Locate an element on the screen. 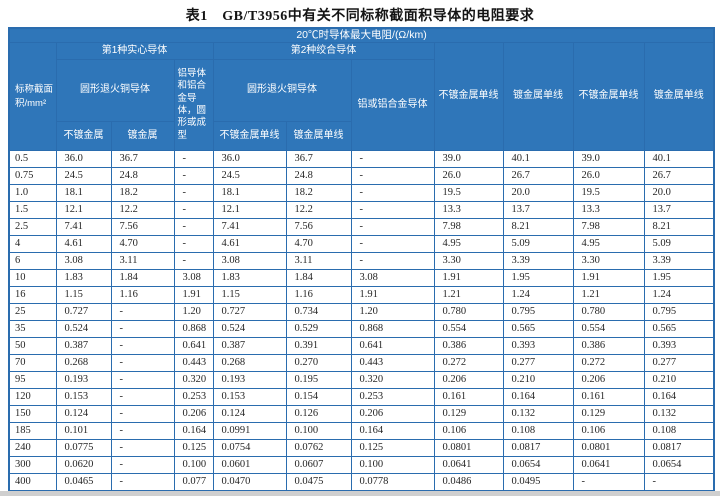 The width and height of the screenshot is (720, 496). resistance-value: 0.565 is located at coordinates (538, 329).